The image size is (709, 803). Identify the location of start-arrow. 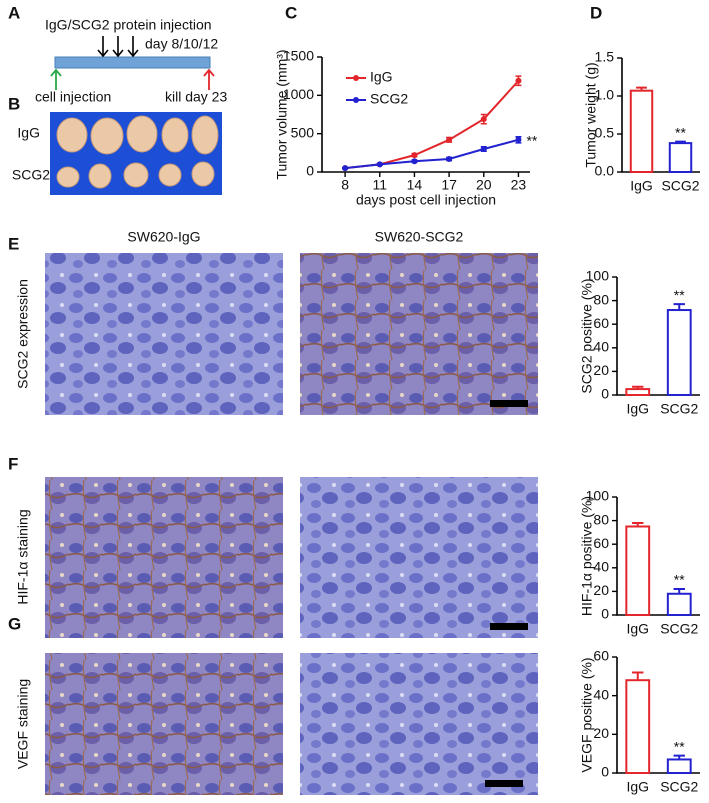
(56, 79).